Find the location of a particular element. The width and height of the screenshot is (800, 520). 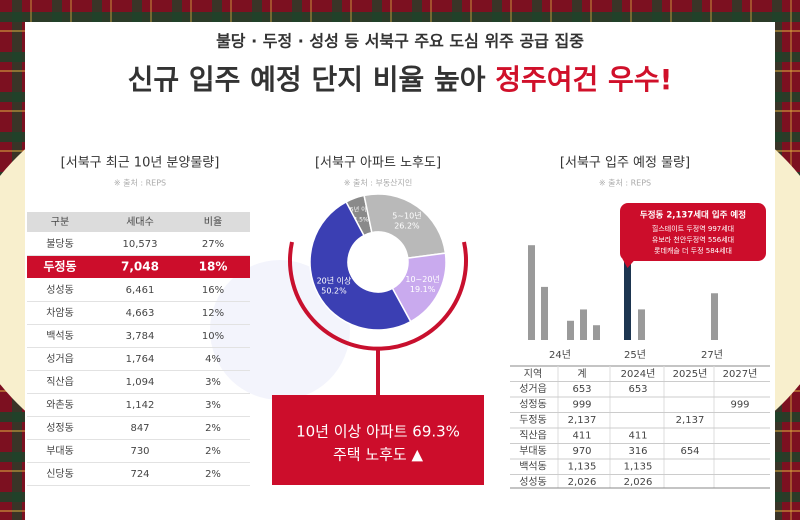

table-cell: 7,048 is located at coordinates (140, 267).